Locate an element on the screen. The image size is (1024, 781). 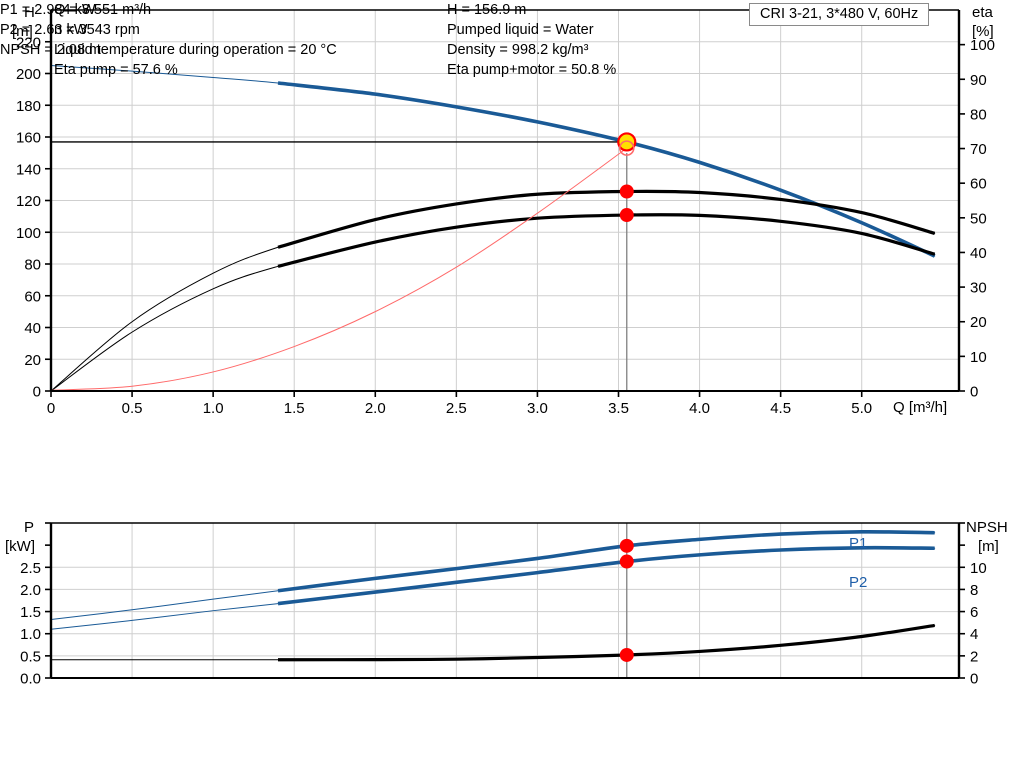
y-tick-label: 60 is located at coordinates (32, 296).